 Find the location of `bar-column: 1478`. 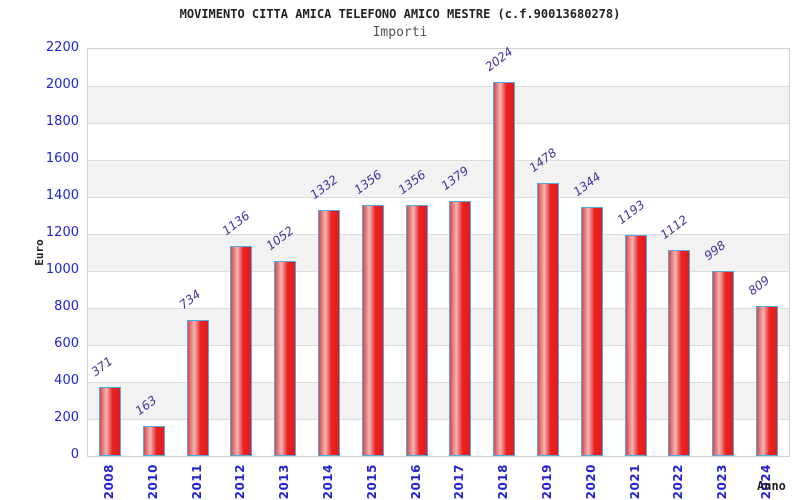

bar-column: 1478 is located at coordinates (548, 252).